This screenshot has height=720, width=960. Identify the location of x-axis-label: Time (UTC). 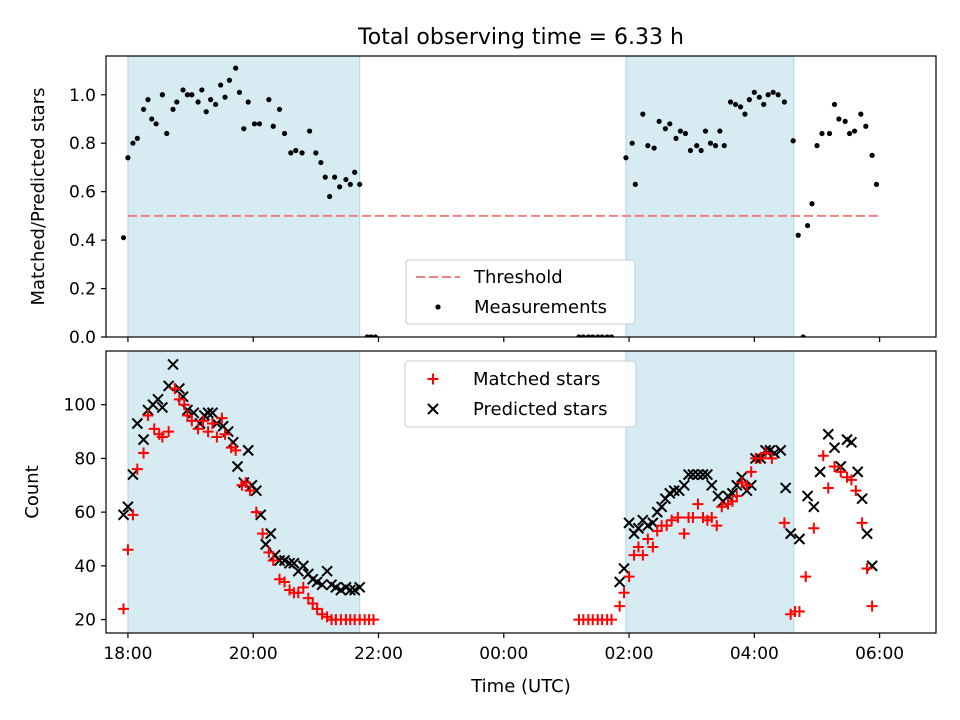
(520, 686).